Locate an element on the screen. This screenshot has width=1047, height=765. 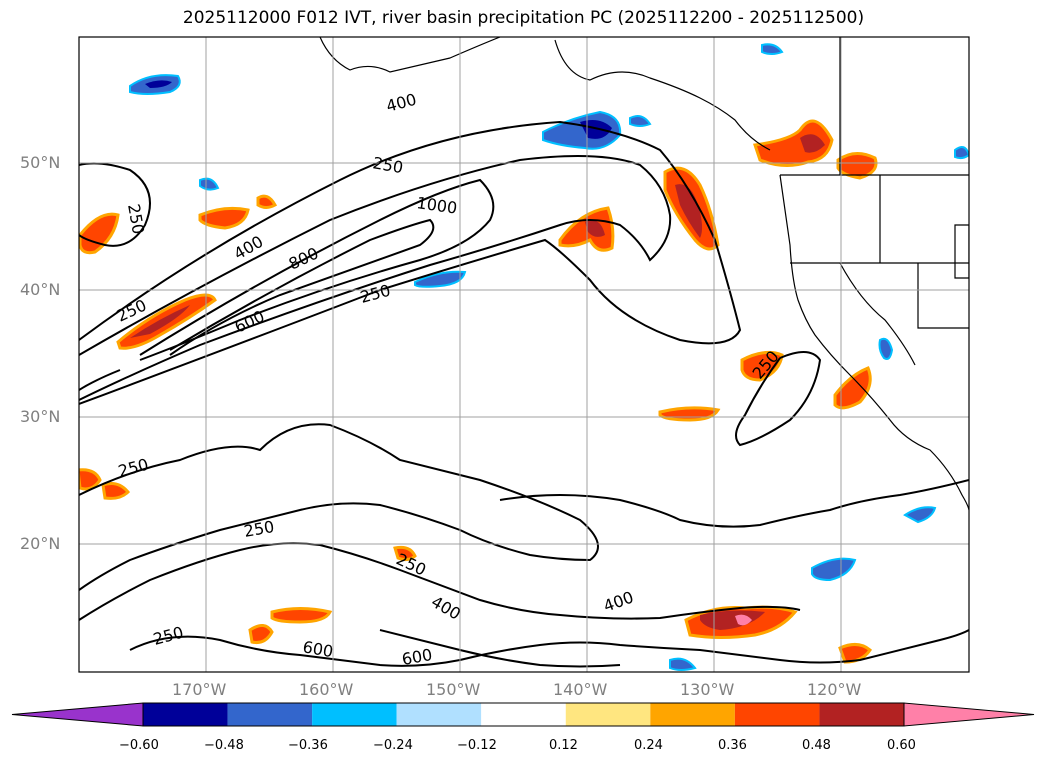
colorbar is located at coordinates (523, 714).